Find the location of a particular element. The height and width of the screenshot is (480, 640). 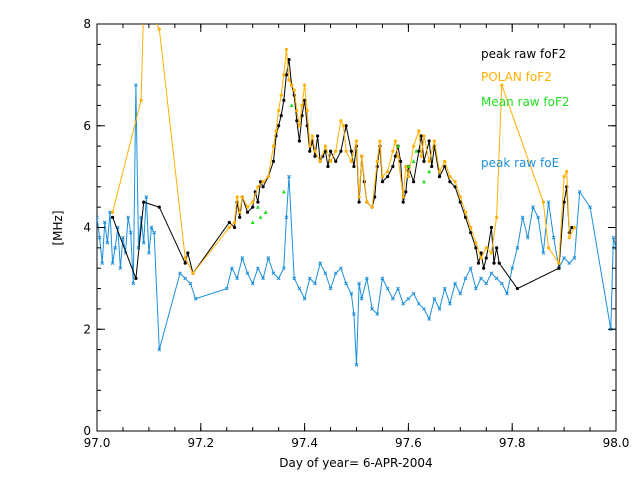

y-tick-label: 6 is located at coordinates (87, 126).